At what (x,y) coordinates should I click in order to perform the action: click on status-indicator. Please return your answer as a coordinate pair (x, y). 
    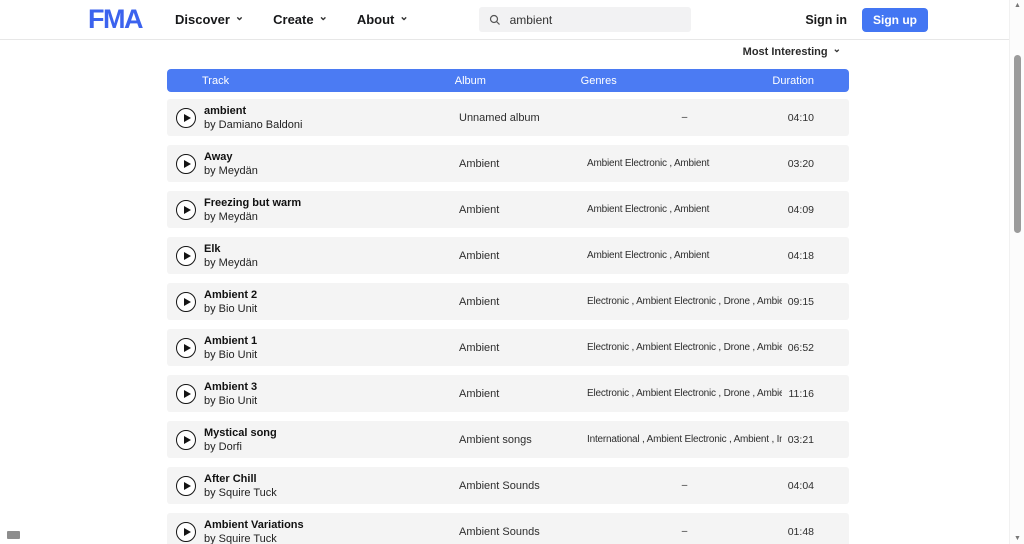
    Looking at the image, I should click on (13, 535).